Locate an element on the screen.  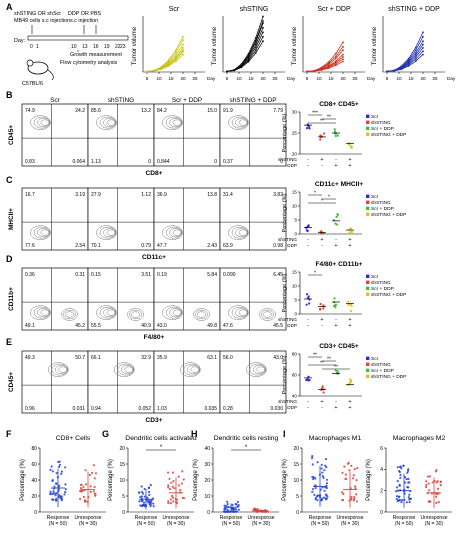
timeline-day-1: 1 is located at coordinates (37, 47).